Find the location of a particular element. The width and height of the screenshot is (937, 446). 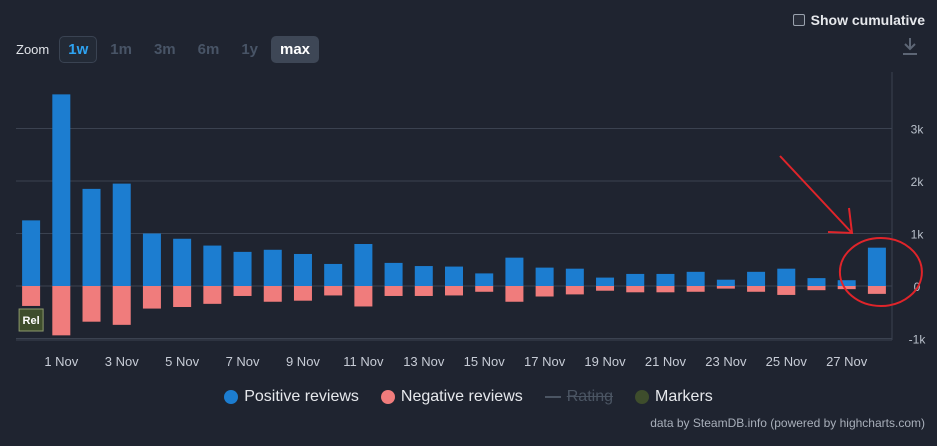

show-cumulative-toggle: Show cumulative is located at coordinates (858, 20).